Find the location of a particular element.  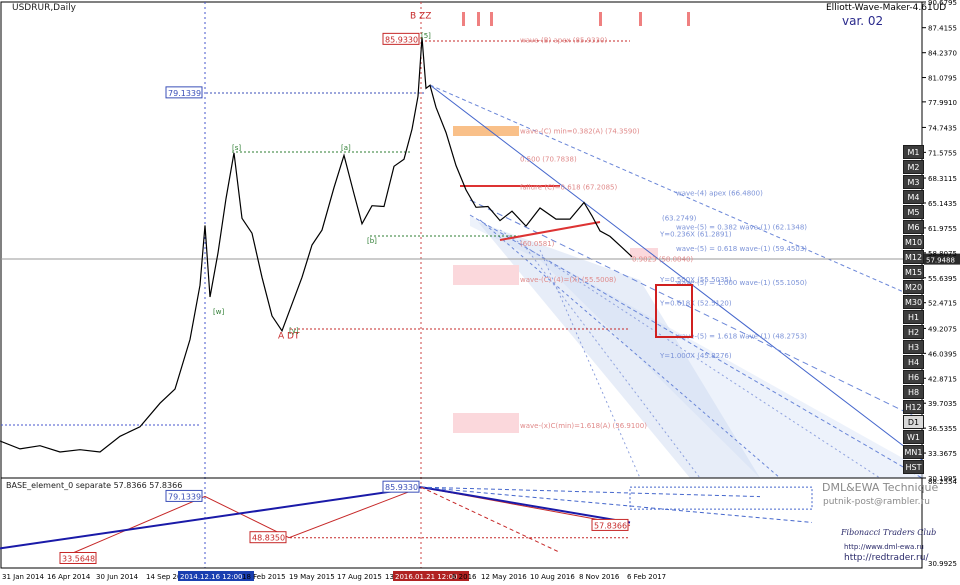

x-tick-label-11: 12 May 2016 is located at coordinates (504, 577).